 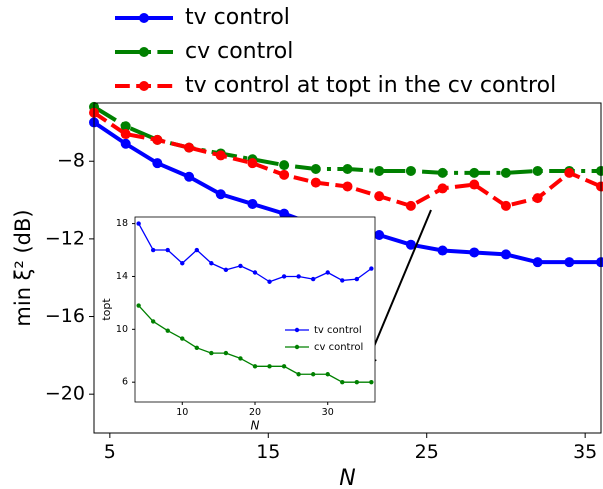 What do you see at coordinates (110, 452) in the screenshot?
I see `x-tick-label: 5` at bounding box center [110, 452].